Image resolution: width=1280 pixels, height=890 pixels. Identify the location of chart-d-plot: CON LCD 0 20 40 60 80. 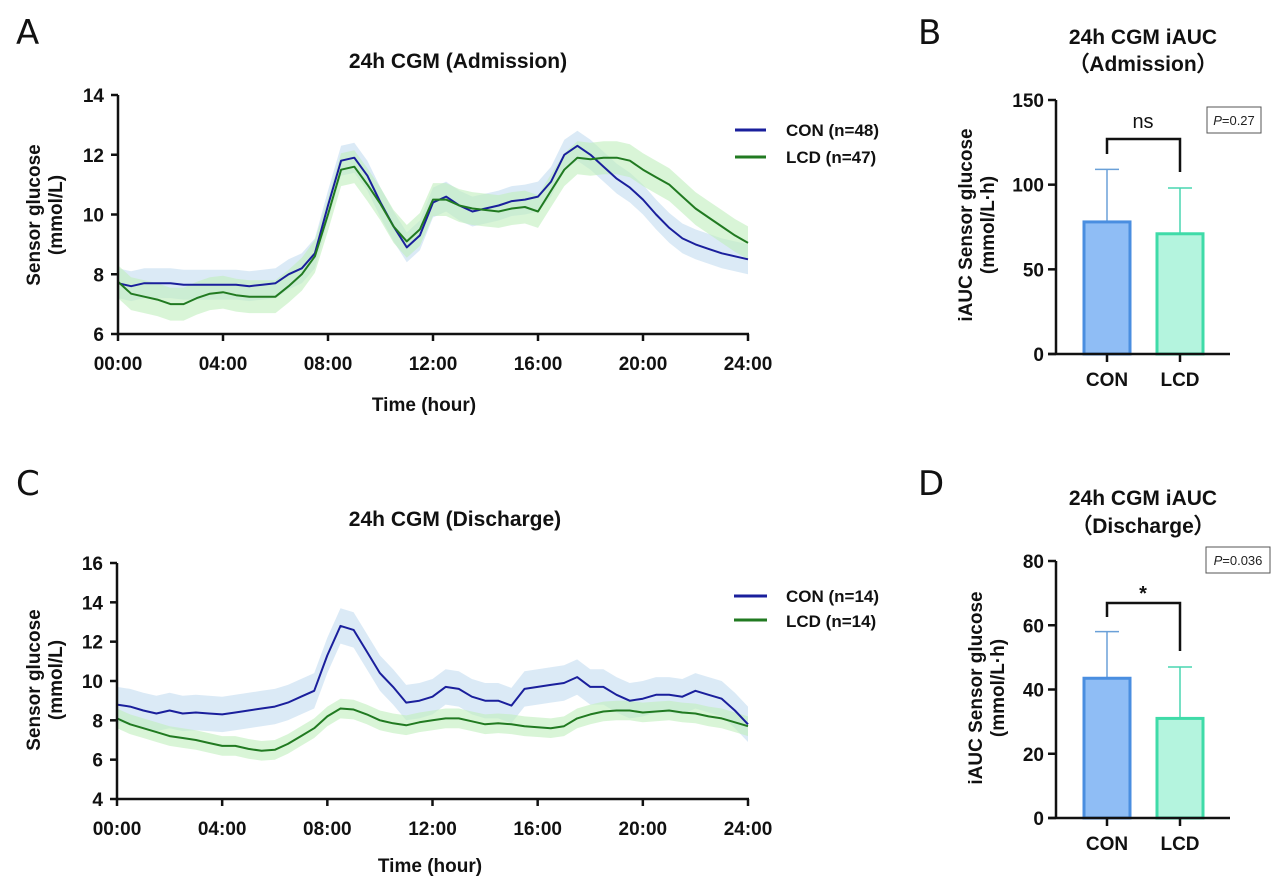
(1126, 703).